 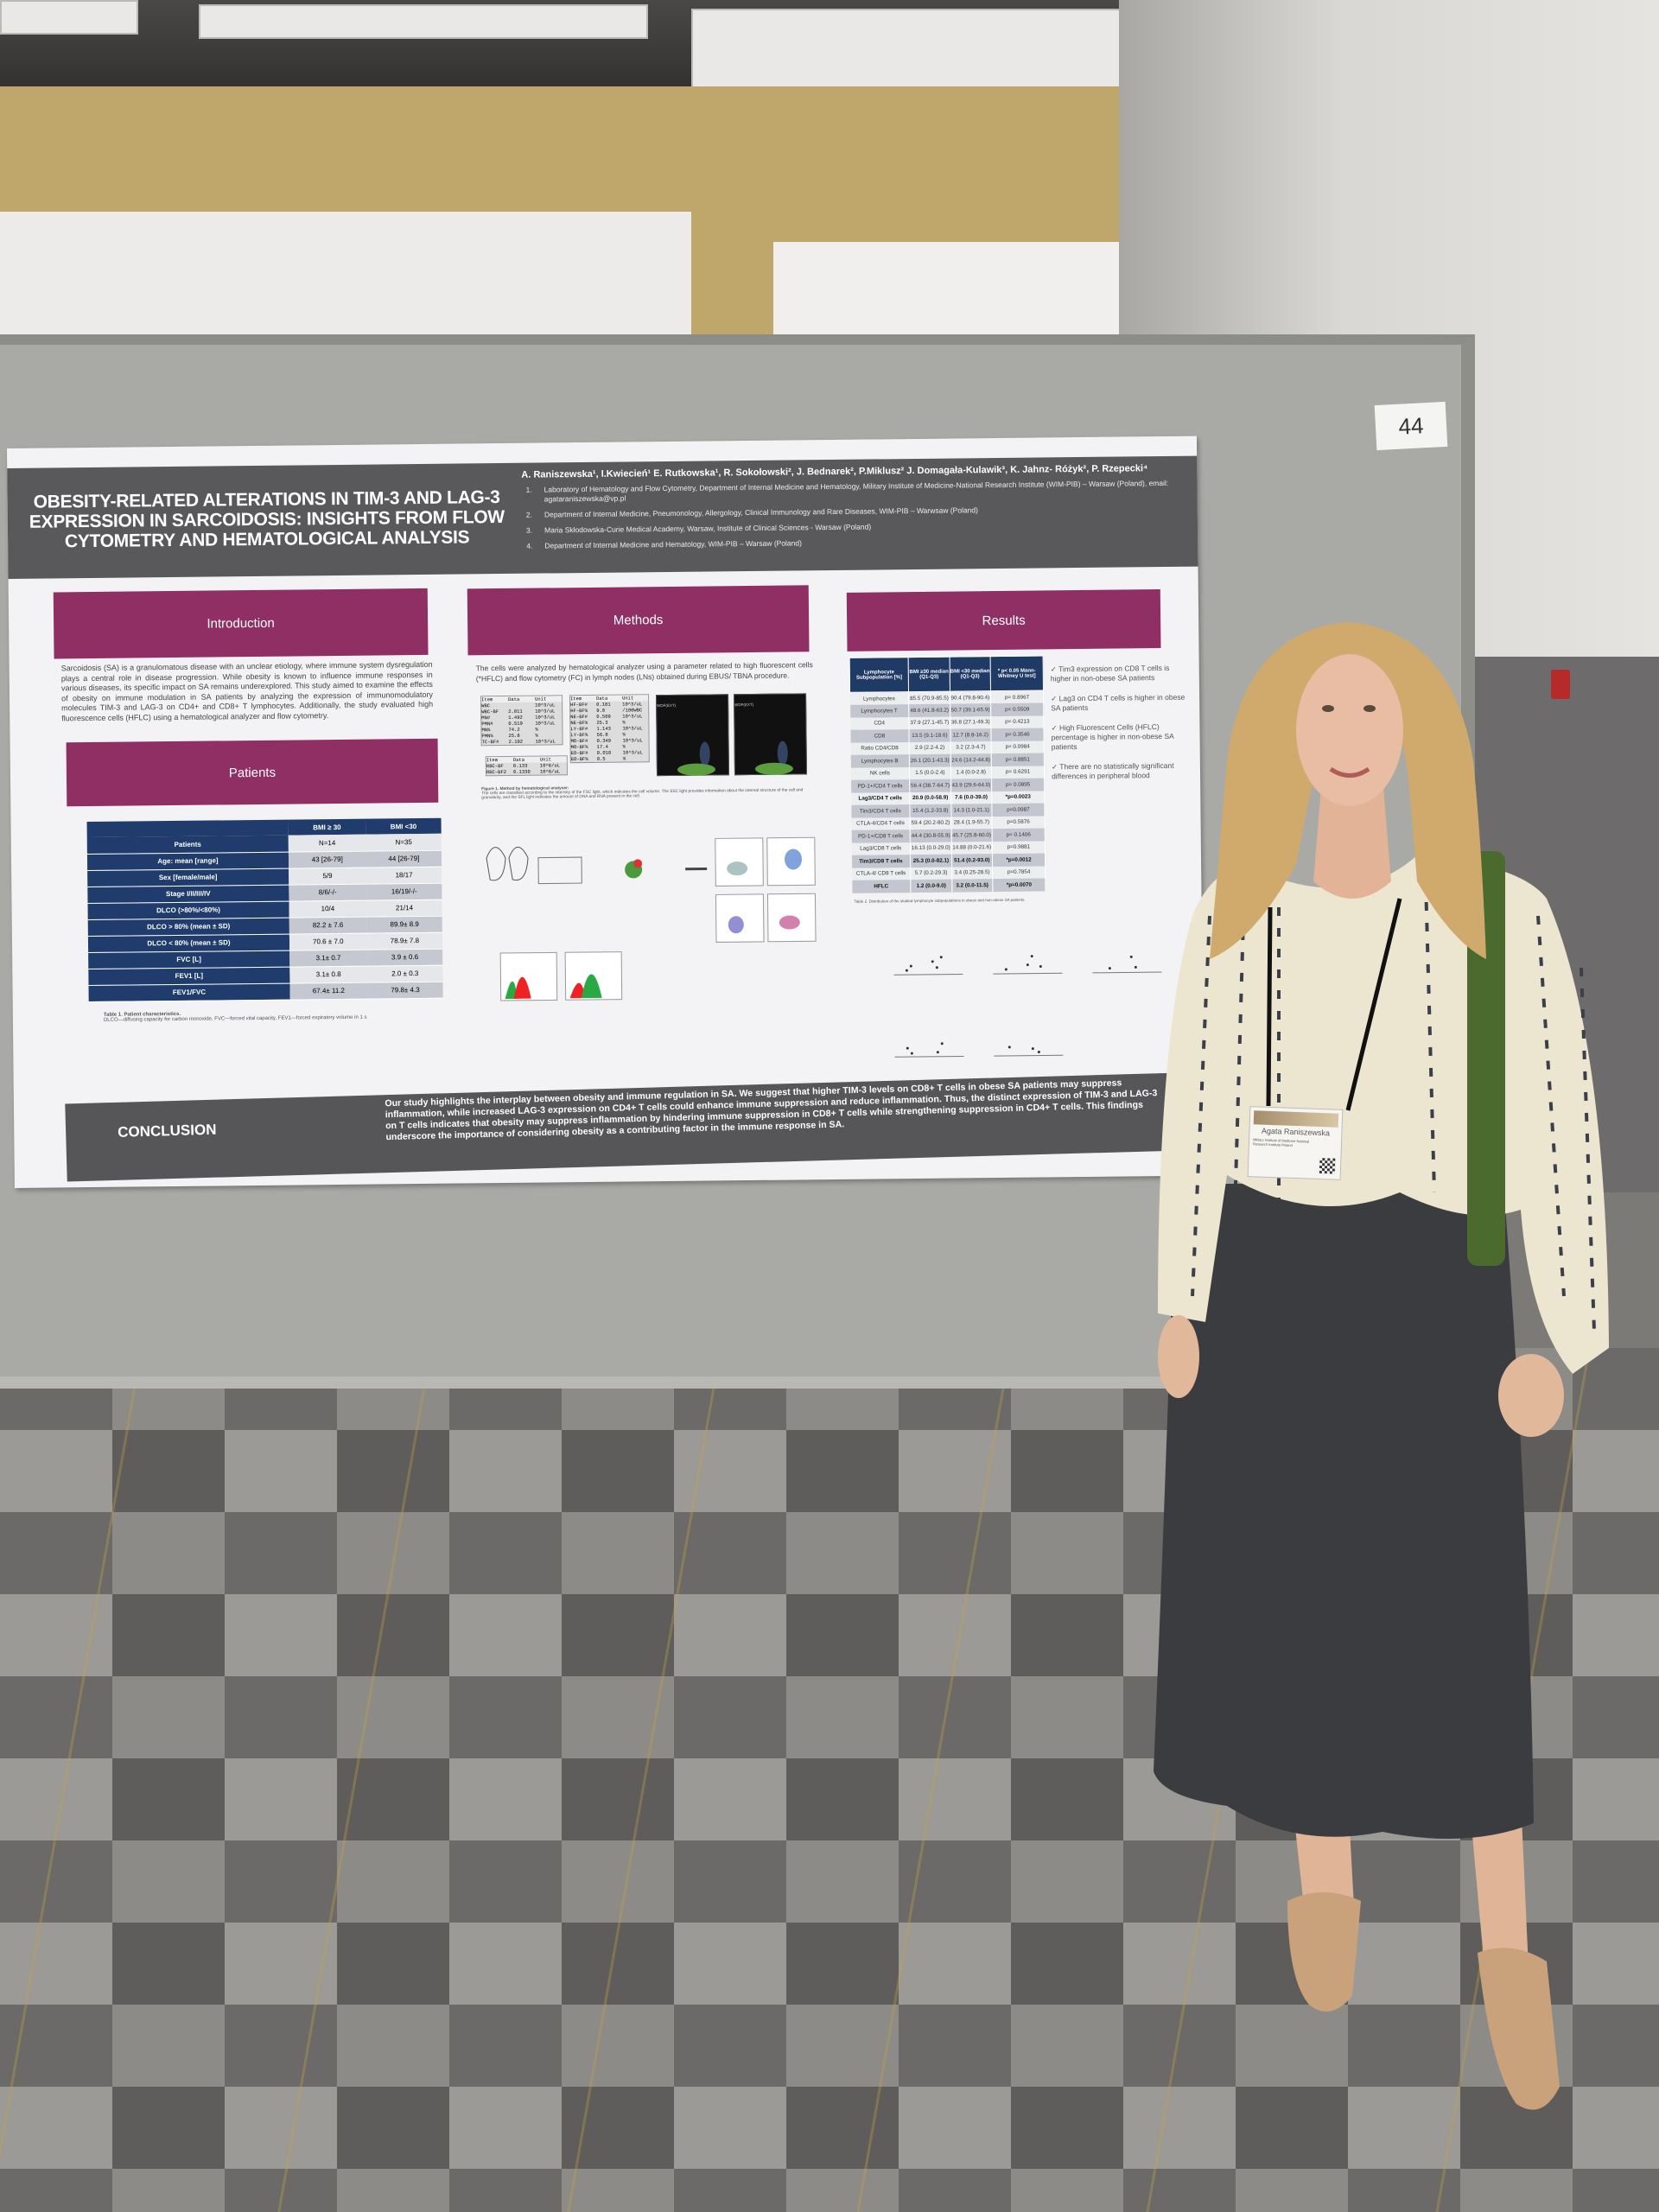 I want to click on flow-cytometry-dotplots, so click(x=766, y=889).